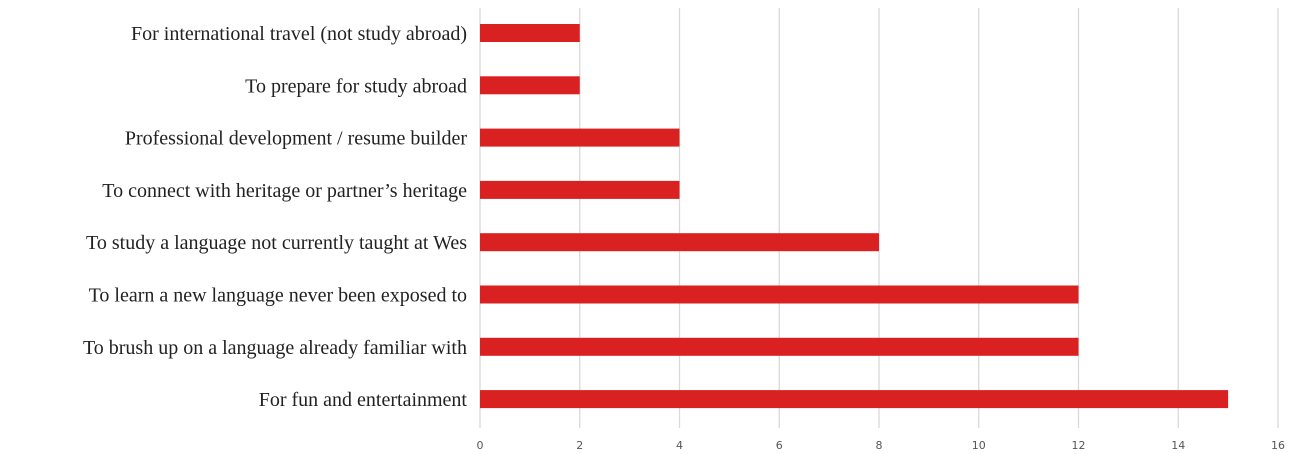 This screenshot has width=1297, height=454. What do you see at coordinates (480, 445) in the screenshot?
I see `x-tick-label: 0` at bounding box center [480, 445].